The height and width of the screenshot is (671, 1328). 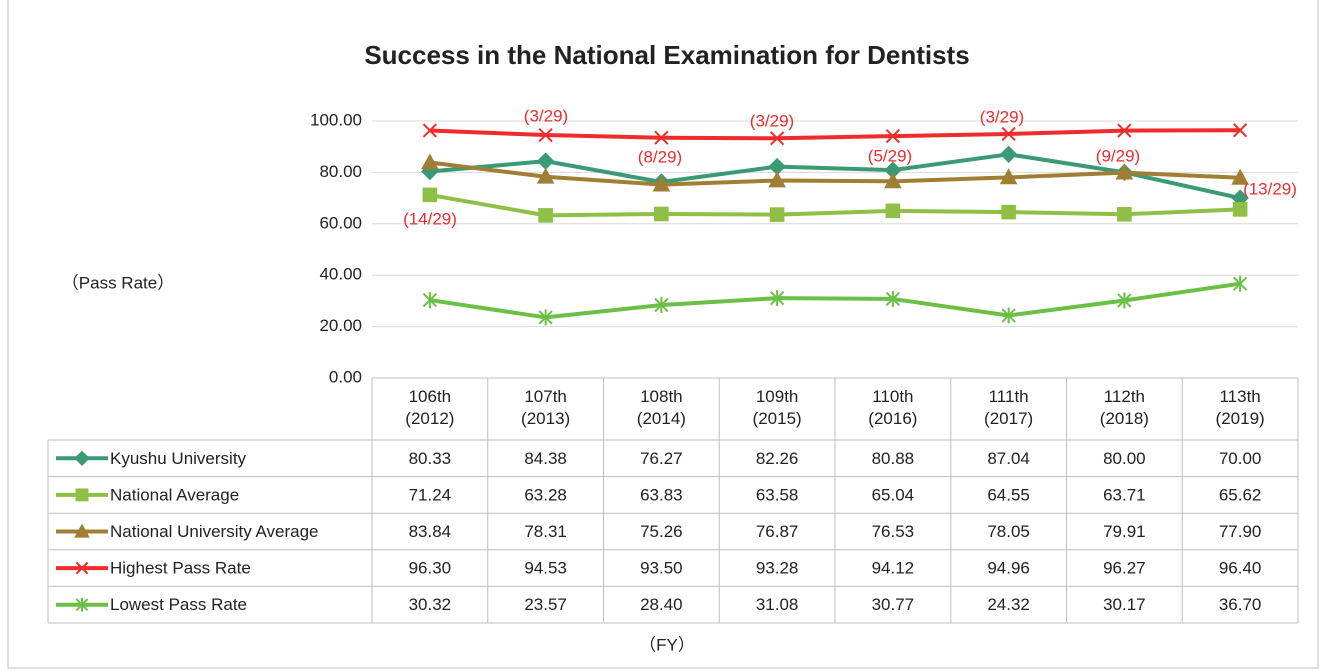 I want to click on x-tick-label: 107th (2013), so click(x=546, y=407).